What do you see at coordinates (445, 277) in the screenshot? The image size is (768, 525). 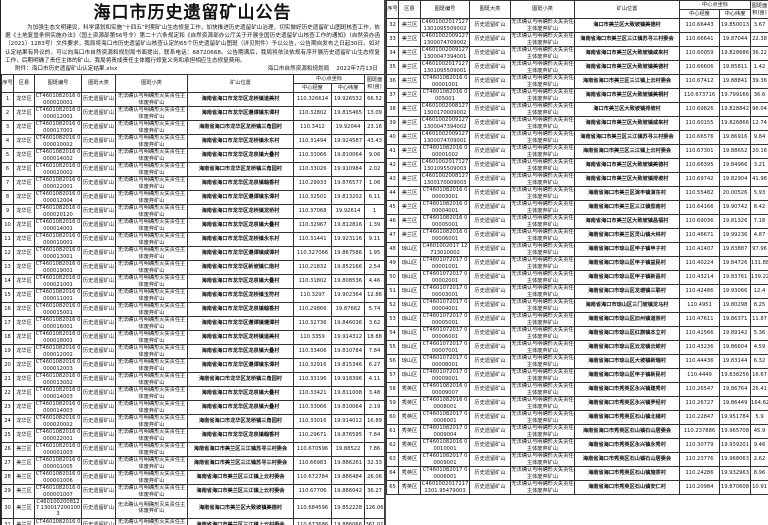 I see `row-code: CT4601072017 000002001` at bounding box center [445, 277].